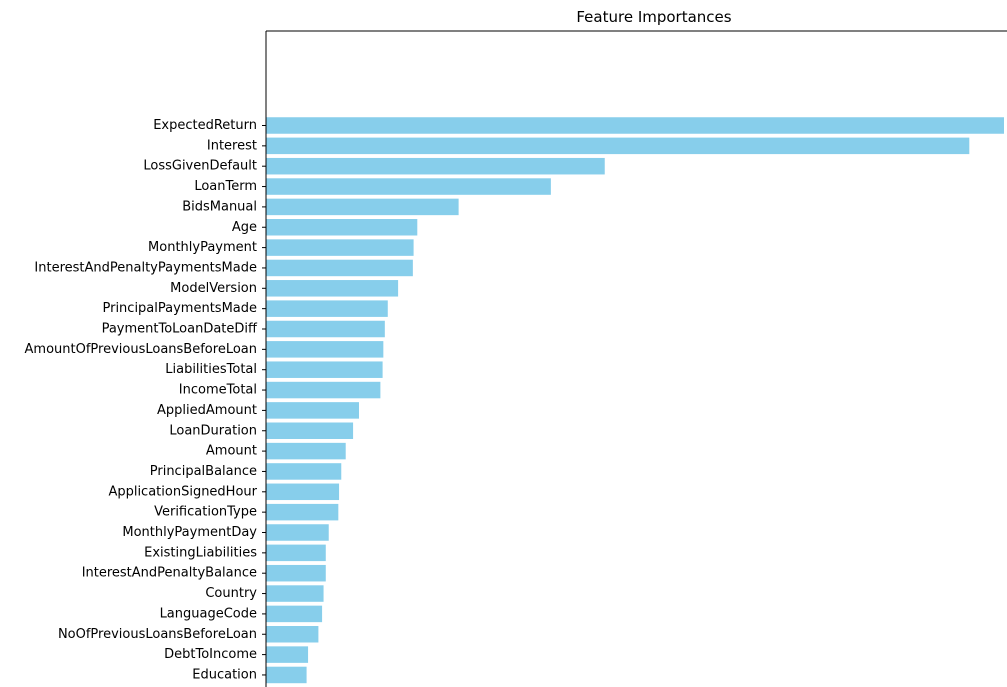 This screenshot has height=687, width=1007. What do you see at coordinates (286, 675) in the screenshot?
I see `bar-Education` at bounding box center [286, 675].